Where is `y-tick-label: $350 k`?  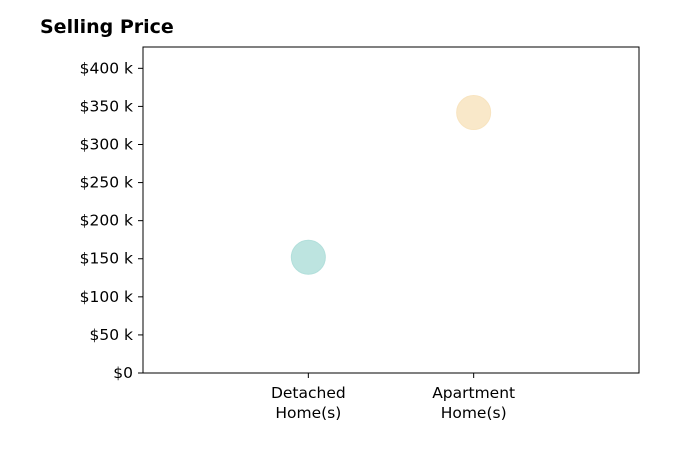 y-tick-label: $350 k is located at coordinates (106, 106).